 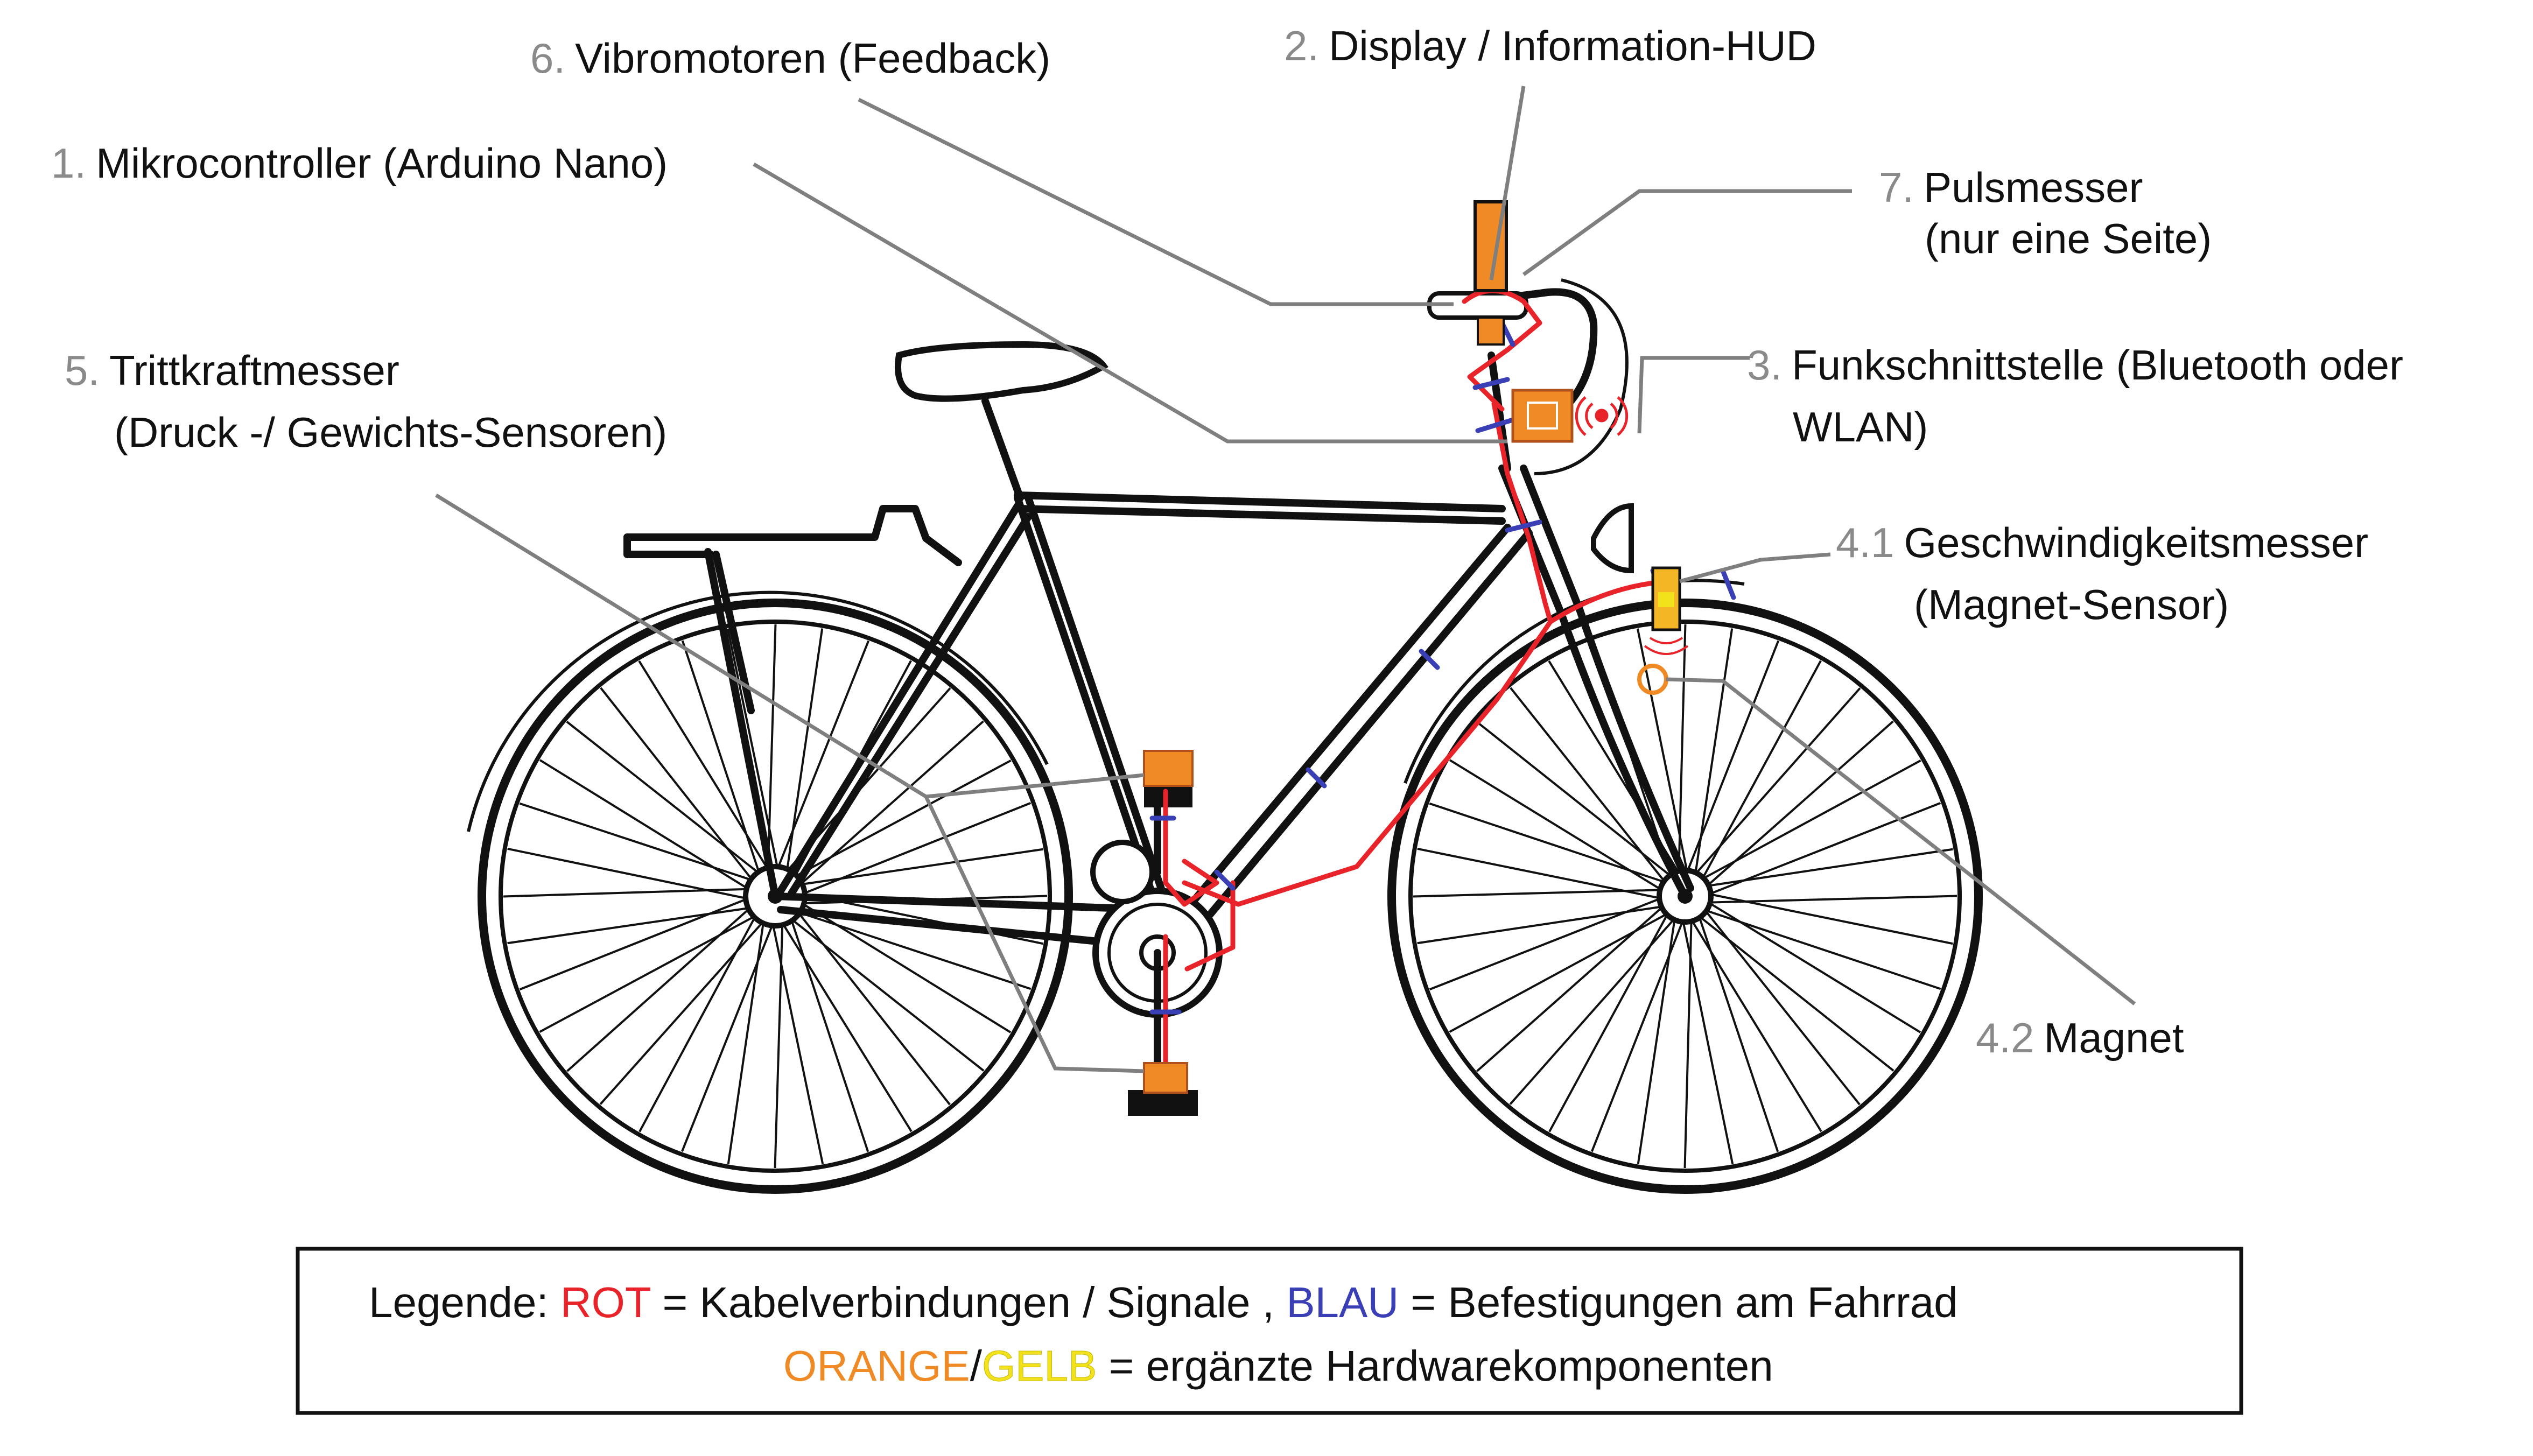 I want to click on label-text: Magnet, so click(x=2114, y=1037).